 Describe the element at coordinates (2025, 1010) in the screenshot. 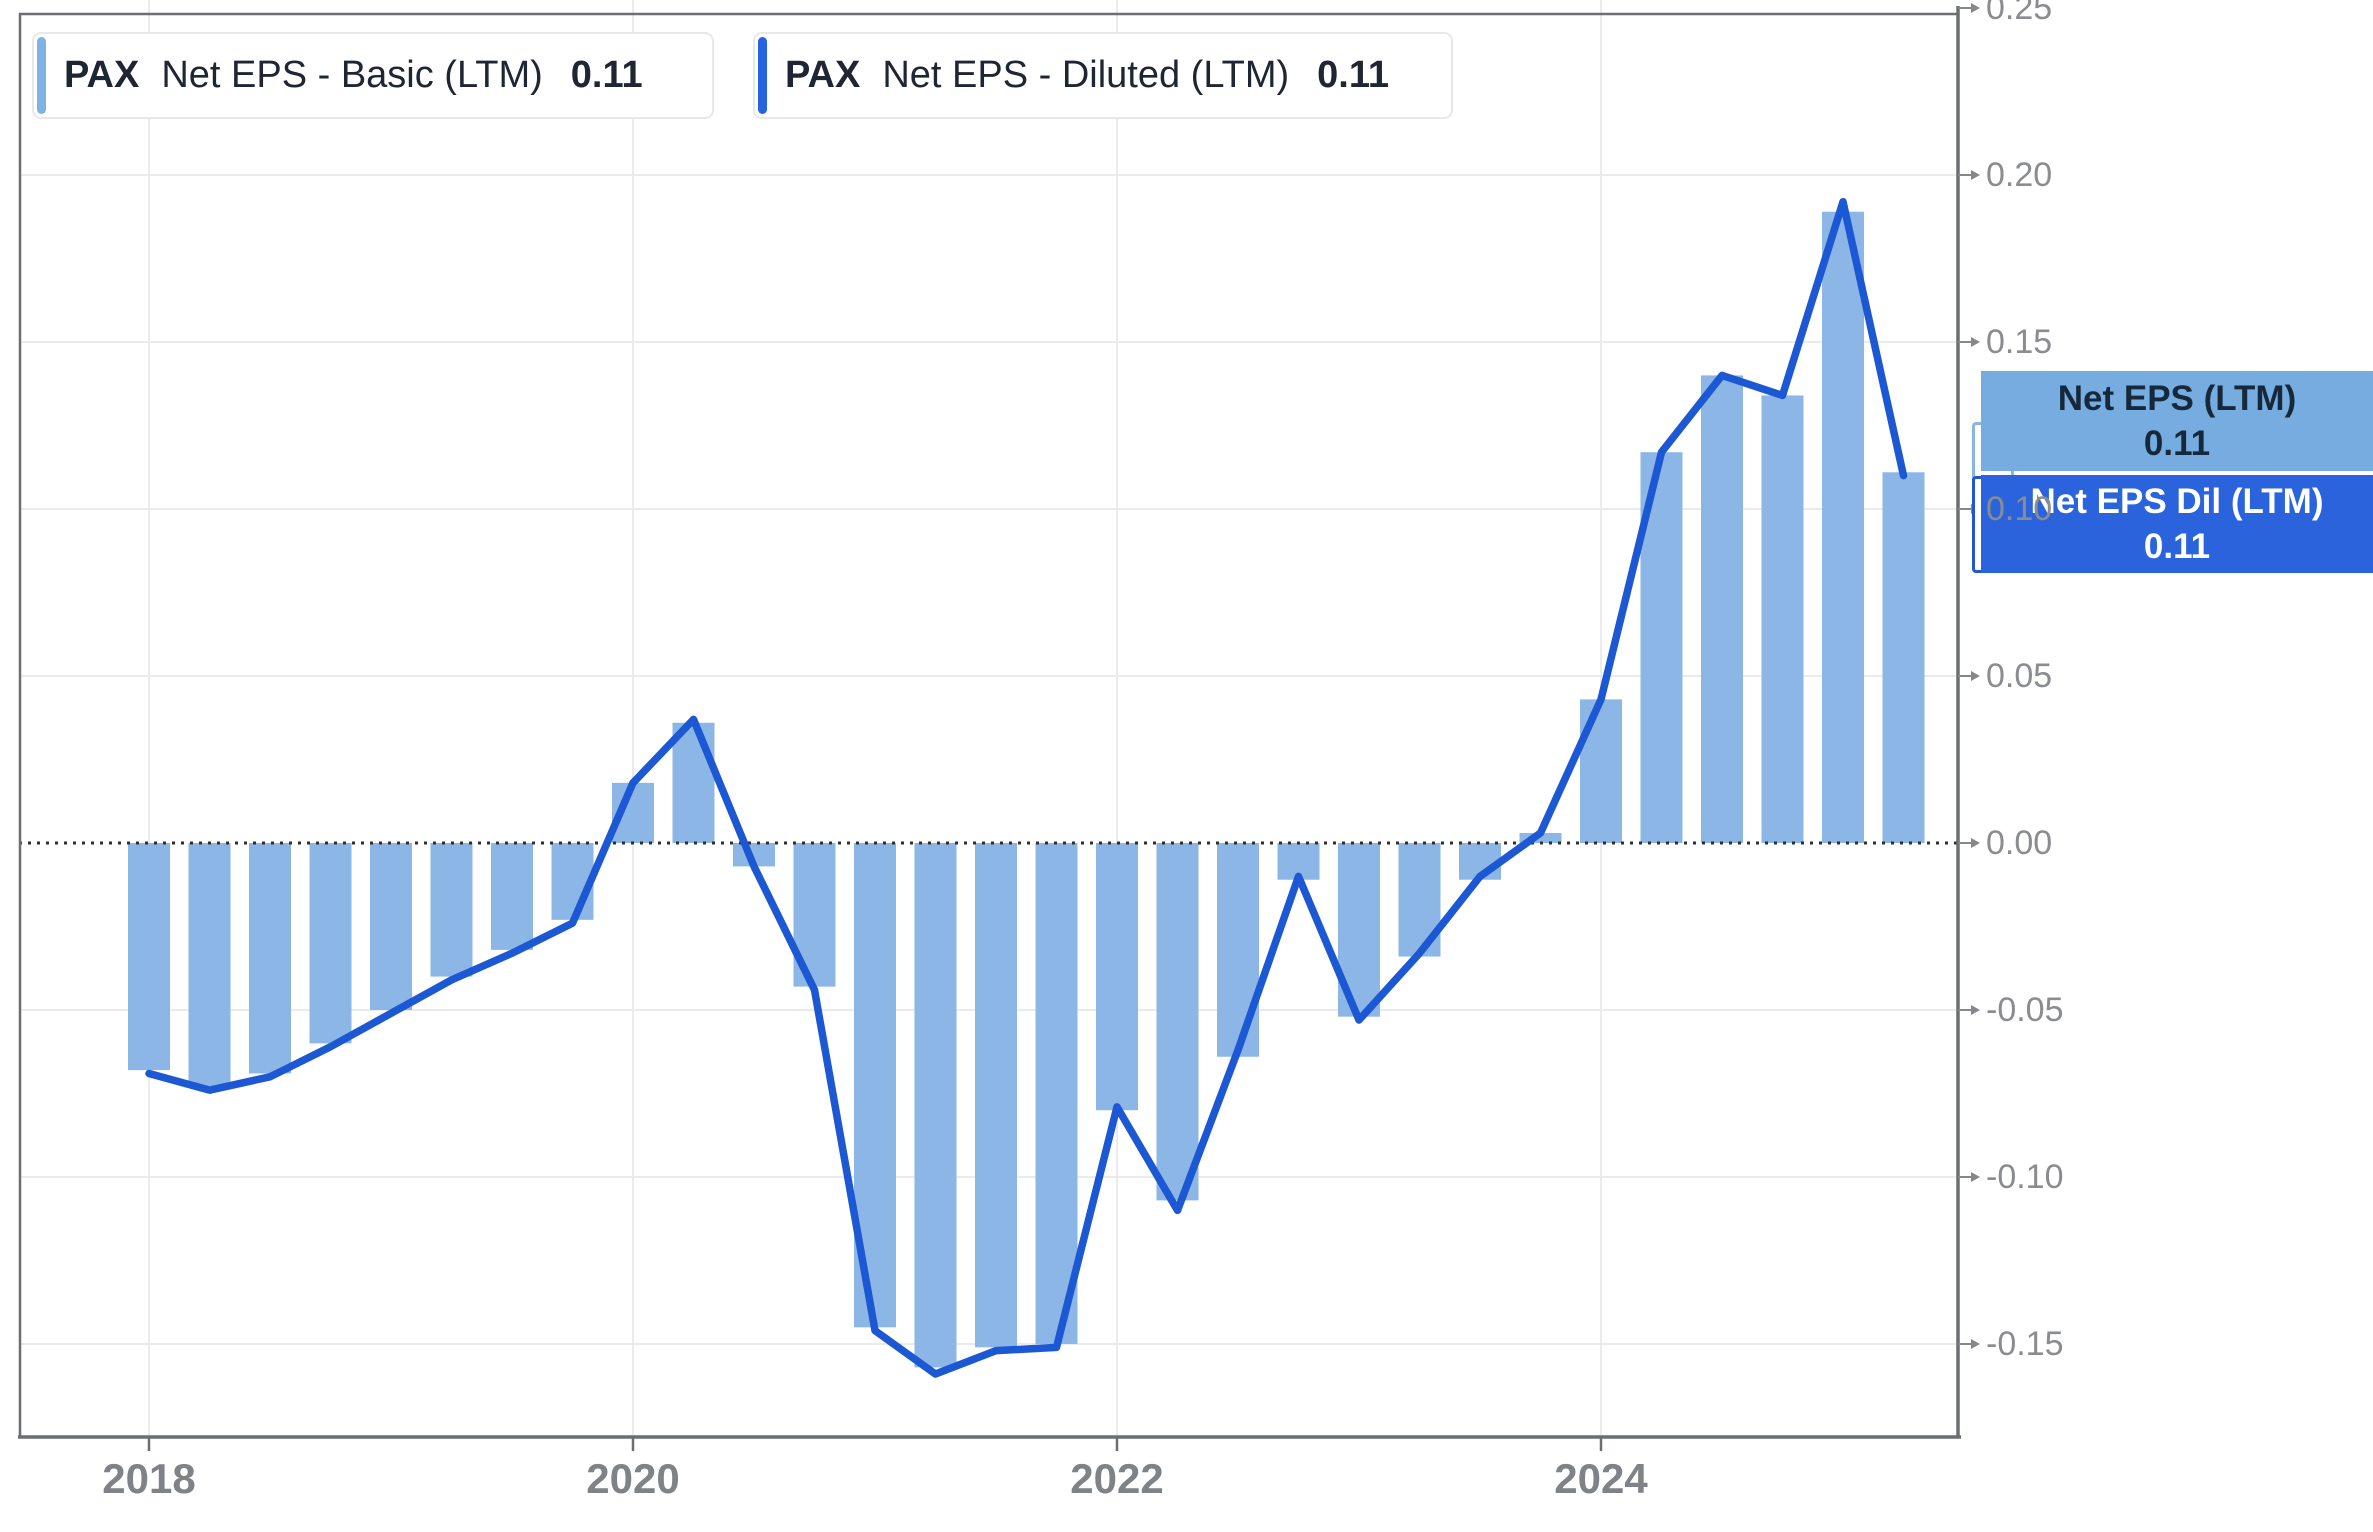

I see `y-axis-label: -0.05` at that location.